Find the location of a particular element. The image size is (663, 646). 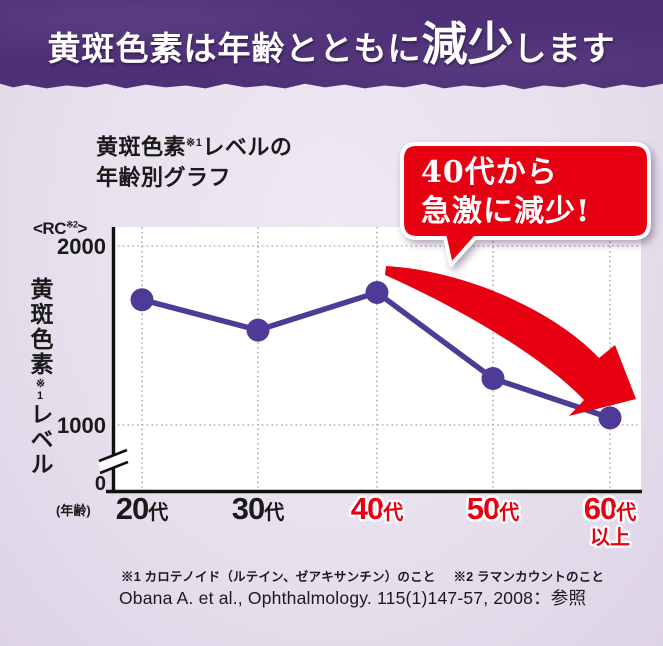

title-emphasis: 減少 is located at coordinates (467, 44).